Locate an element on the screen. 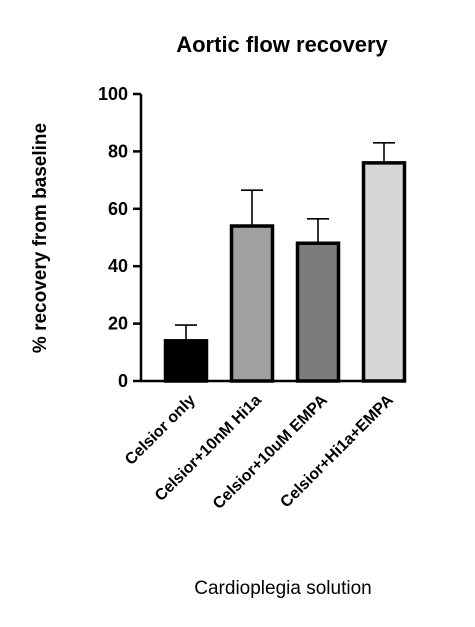 Image resolution: width=475 pixels, height=627 pixels. x-tick-label: Celsior+Hi1a+EMPA is located at coordinates (337, 451).